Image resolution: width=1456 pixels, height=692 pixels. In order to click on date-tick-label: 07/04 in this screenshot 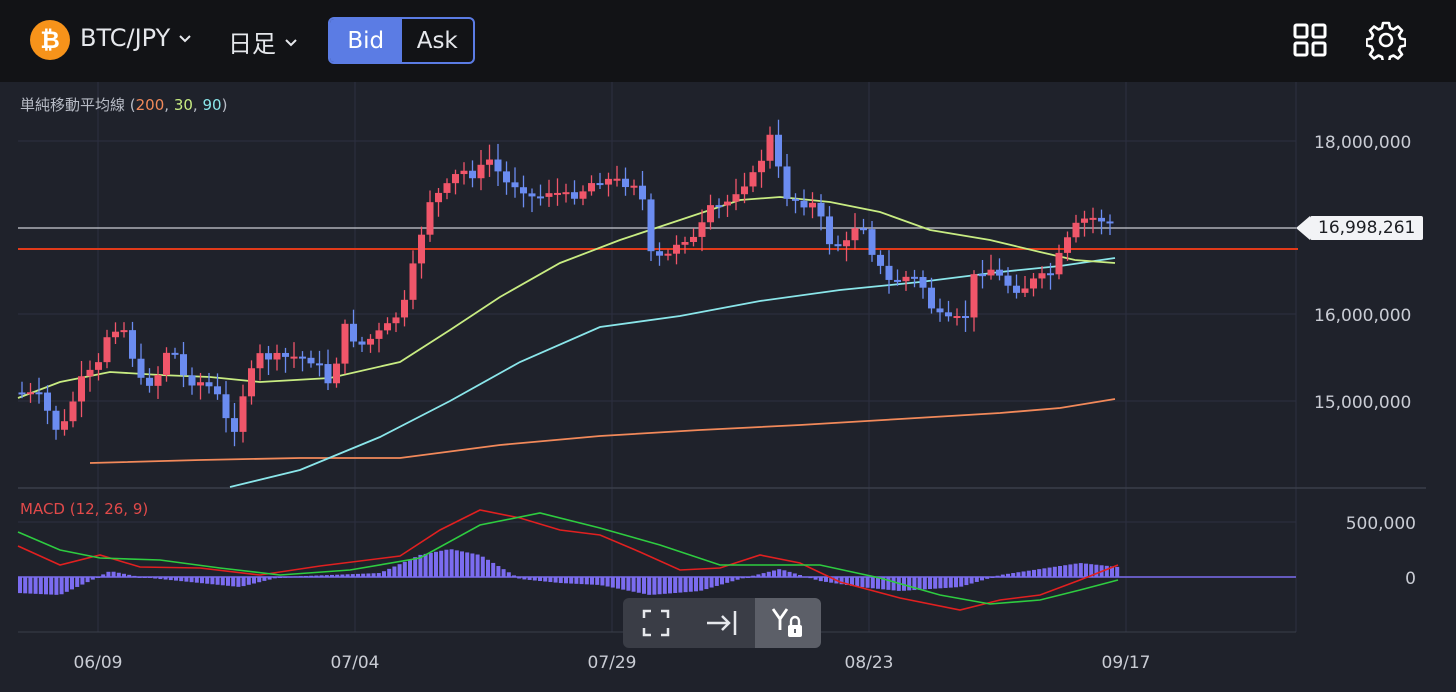, I will do `click(355, 663)`.